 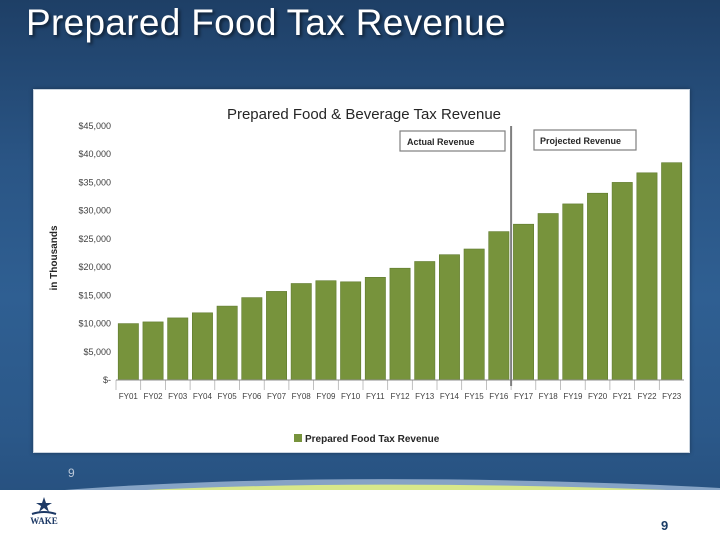 I want to click on bar-fy18, so click(x=548, y=297).